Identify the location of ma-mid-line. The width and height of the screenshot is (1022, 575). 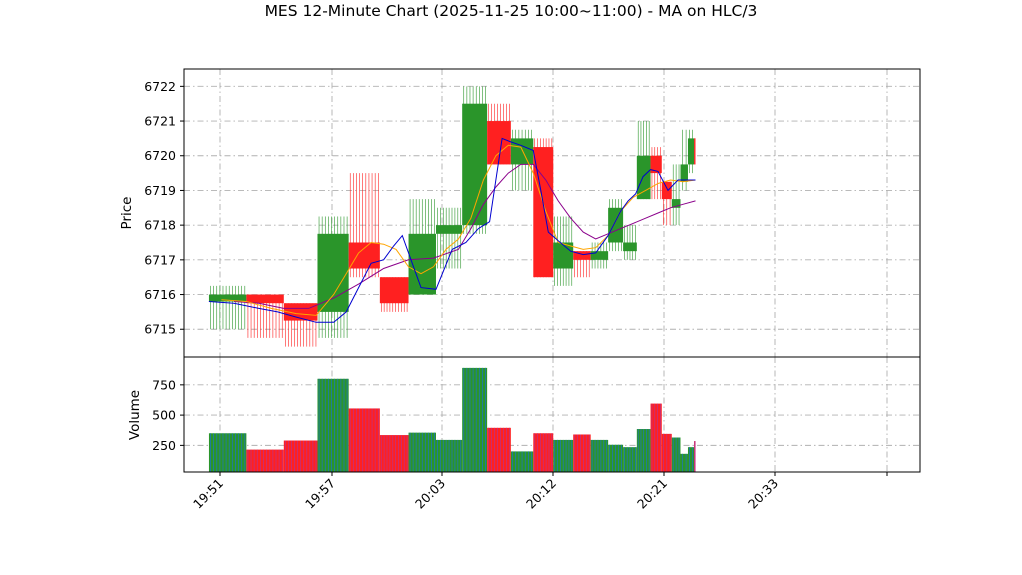
(458, 230).